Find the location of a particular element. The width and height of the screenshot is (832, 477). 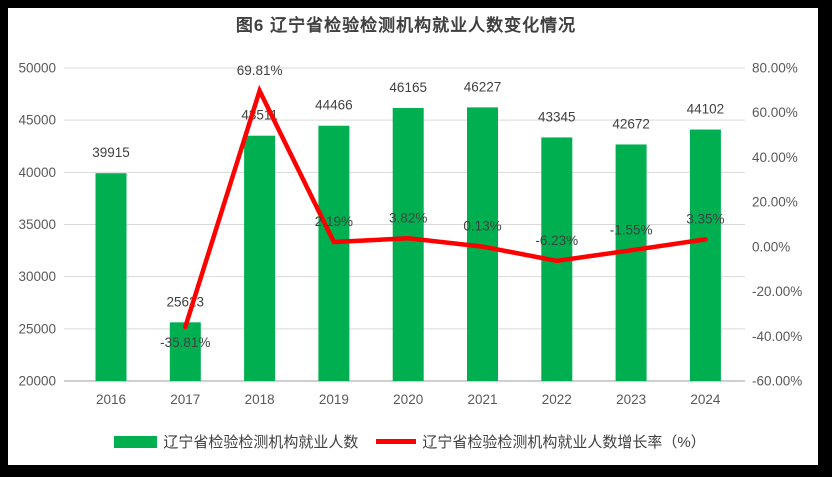

right-axis-tick: 20.00% is located at coordinates (775, 202).